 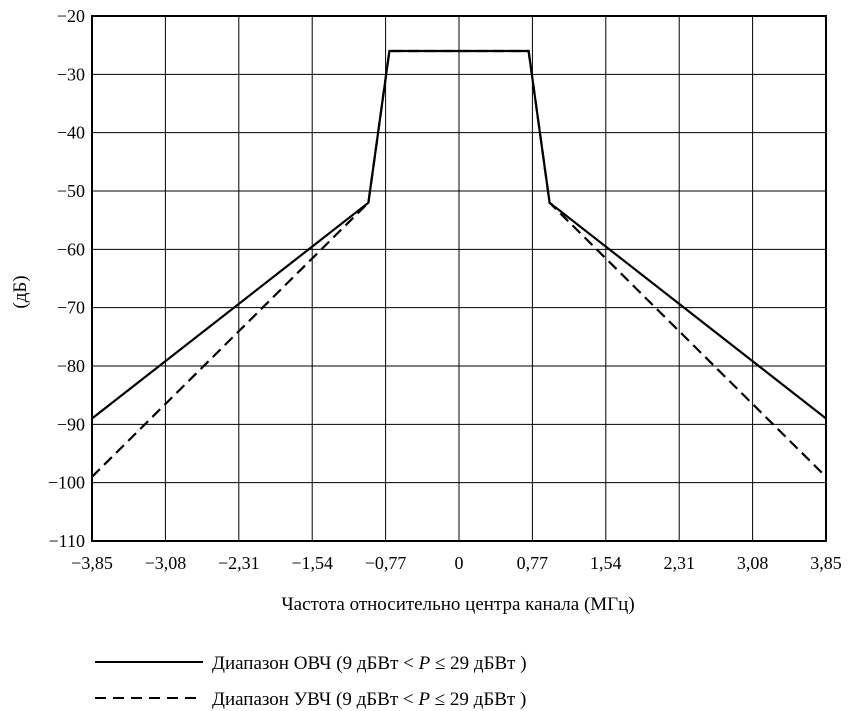 What do you see at coordinates (679, 563) in the screenshot?
I see `x-tick-label: 2,31` at bounding box center [679, 563].